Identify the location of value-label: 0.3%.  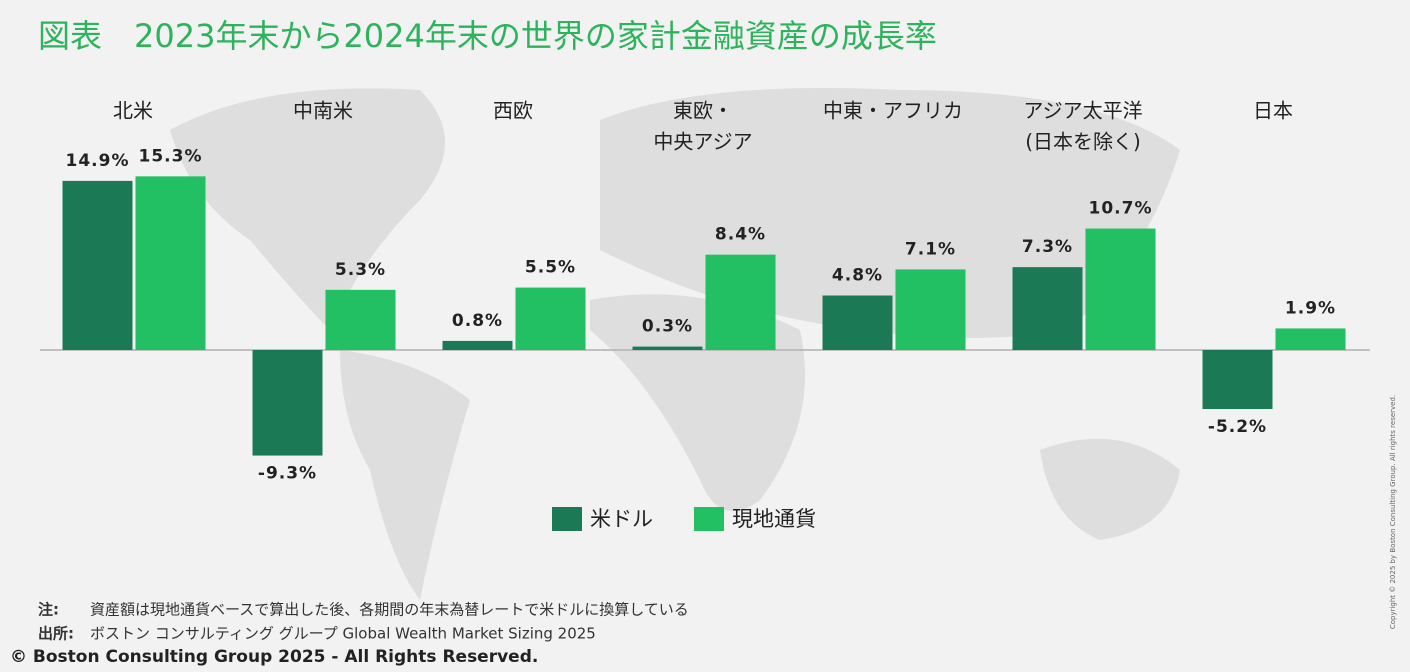
(667, 327).